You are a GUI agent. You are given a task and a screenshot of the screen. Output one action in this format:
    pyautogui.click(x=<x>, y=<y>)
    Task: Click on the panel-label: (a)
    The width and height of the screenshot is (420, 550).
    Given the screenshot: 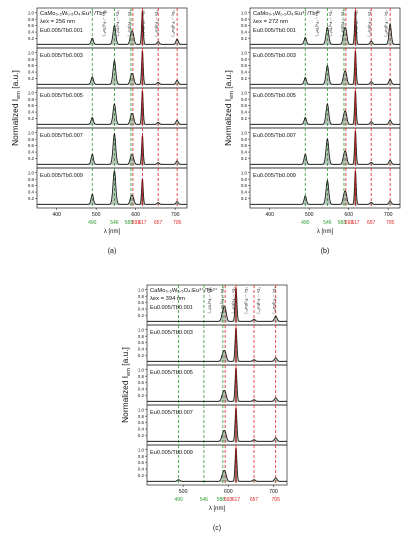 What is the action you would take?
    pyautogui.click(x=112, y=251)
    